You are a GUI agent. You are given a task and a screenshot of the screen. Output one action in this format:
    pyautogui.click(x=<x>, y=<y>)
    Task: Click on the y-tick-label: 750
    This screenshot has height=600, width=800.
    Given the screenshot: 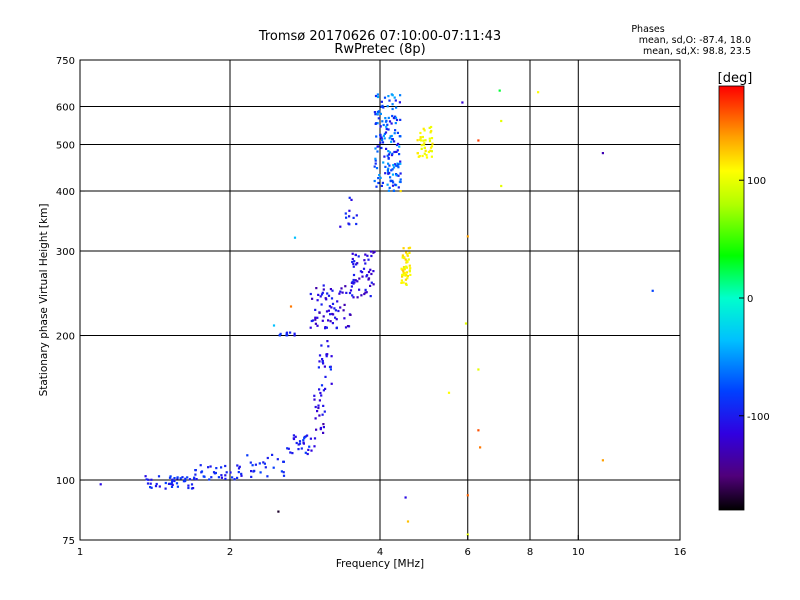 What is the action you would take?
    pyautogui.click(x=65, y=61)
    